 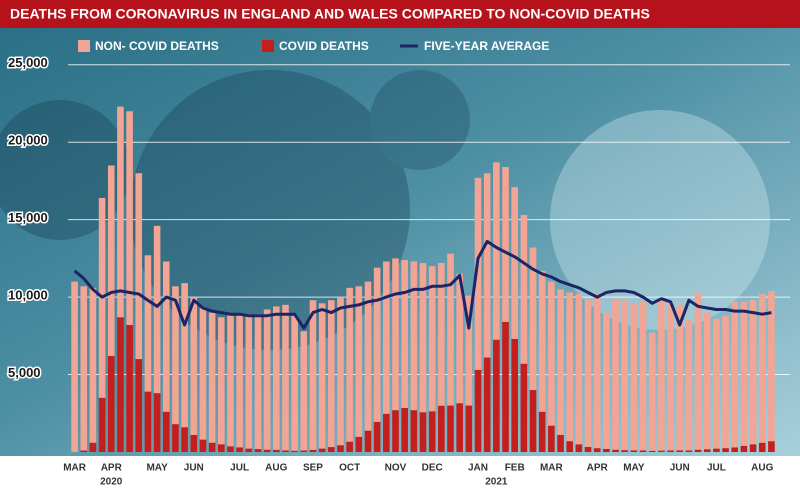 I want to click on x-tick-label: FEB, so click(x=515, y=468).